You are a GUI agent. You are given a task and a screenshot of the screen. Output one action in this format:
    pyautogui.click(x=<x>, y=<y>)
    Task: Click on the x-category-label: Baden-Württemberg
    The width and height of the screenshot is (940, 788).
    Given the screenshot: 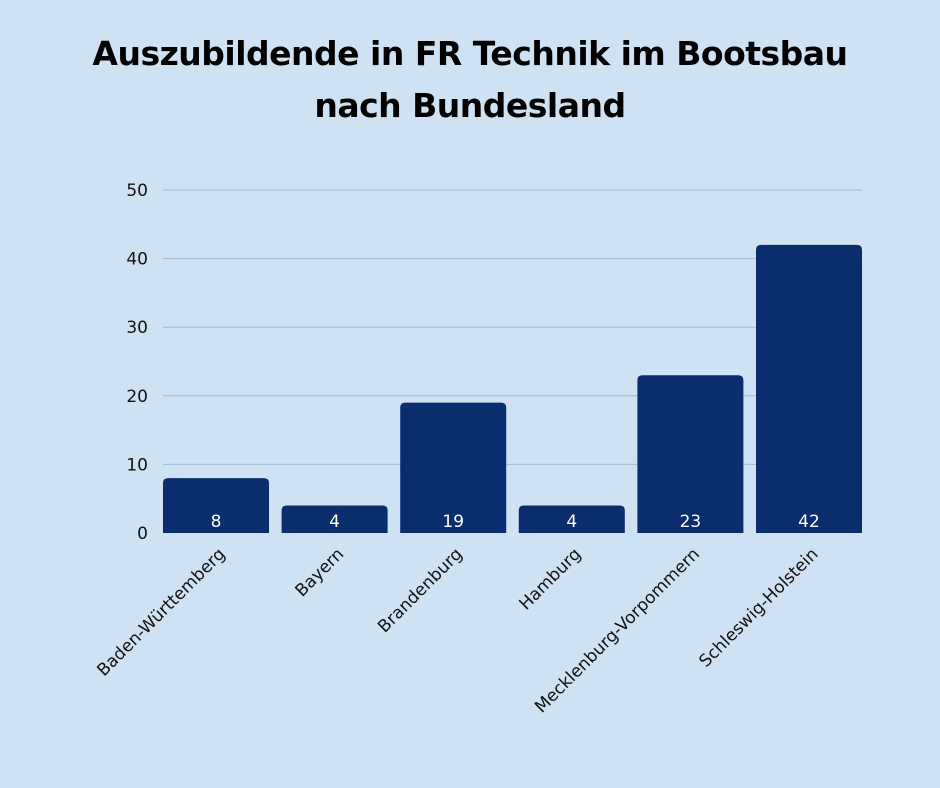 What is the action you would take?
    pyautogui.click(x=161, y=612)
    